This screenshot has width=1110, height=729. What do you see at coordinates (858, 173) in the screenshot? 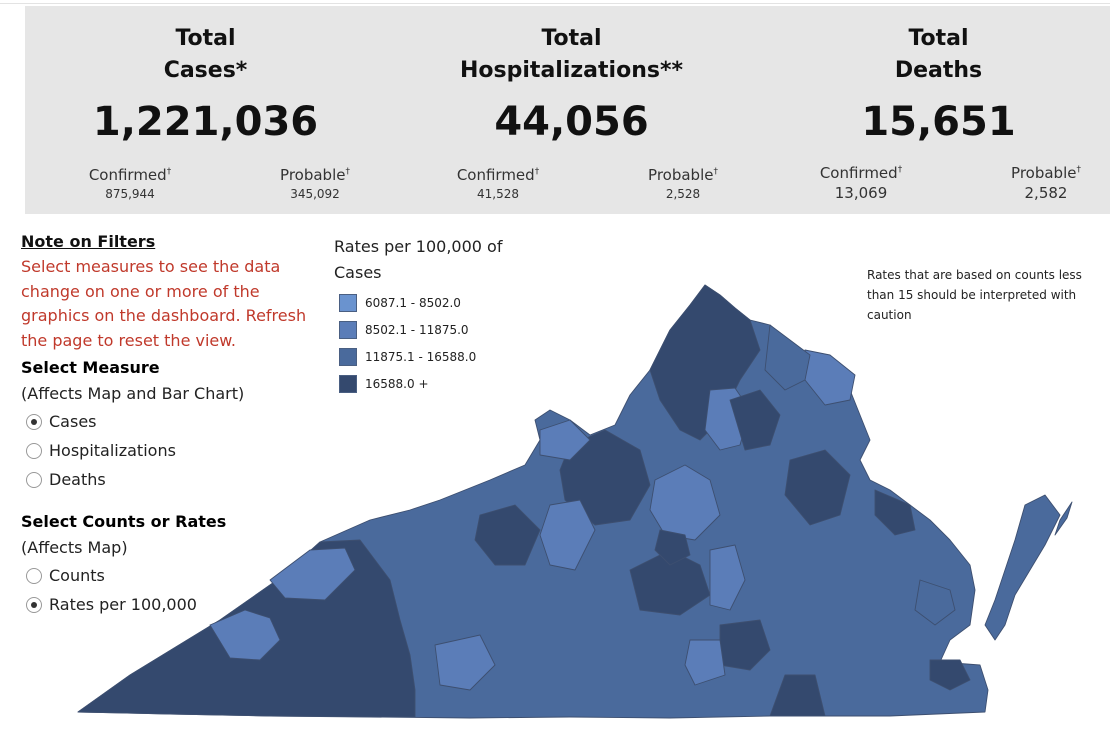
I see `deaths-confirmed-label: Confirmed` at bounding box center [858, 173].